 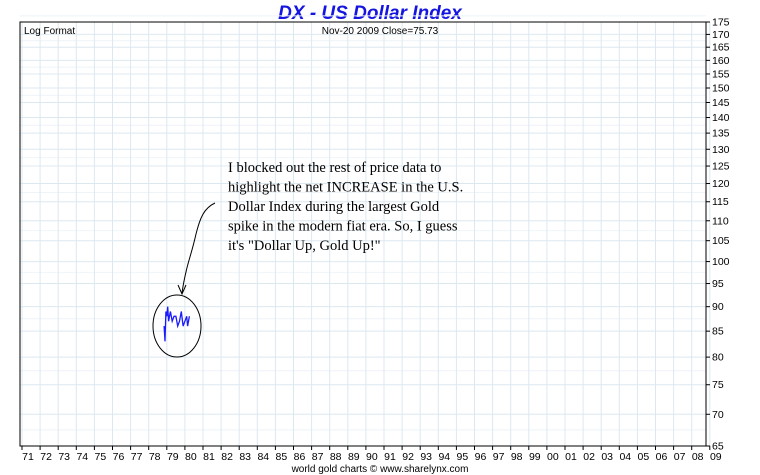 I want to click on x-tick-label: 89, so click(x=354, y=457).